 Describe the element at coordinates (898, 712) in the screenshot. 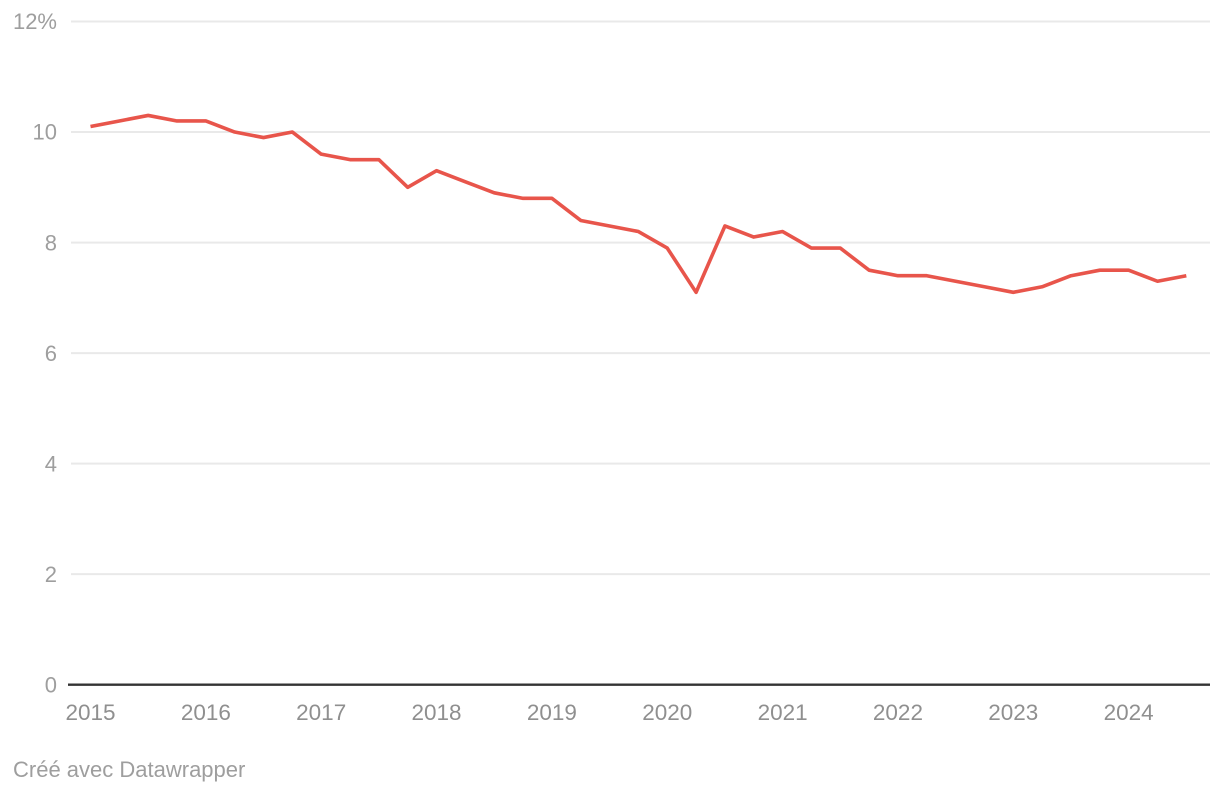

I see `x-axis-label: 2022` at that location.